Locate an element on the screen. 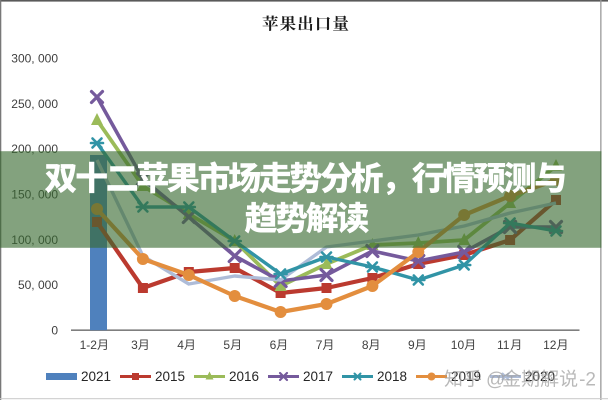 This screenshot has height=400, width=608. svg-text: 0 is located at coordinates (54, 331).